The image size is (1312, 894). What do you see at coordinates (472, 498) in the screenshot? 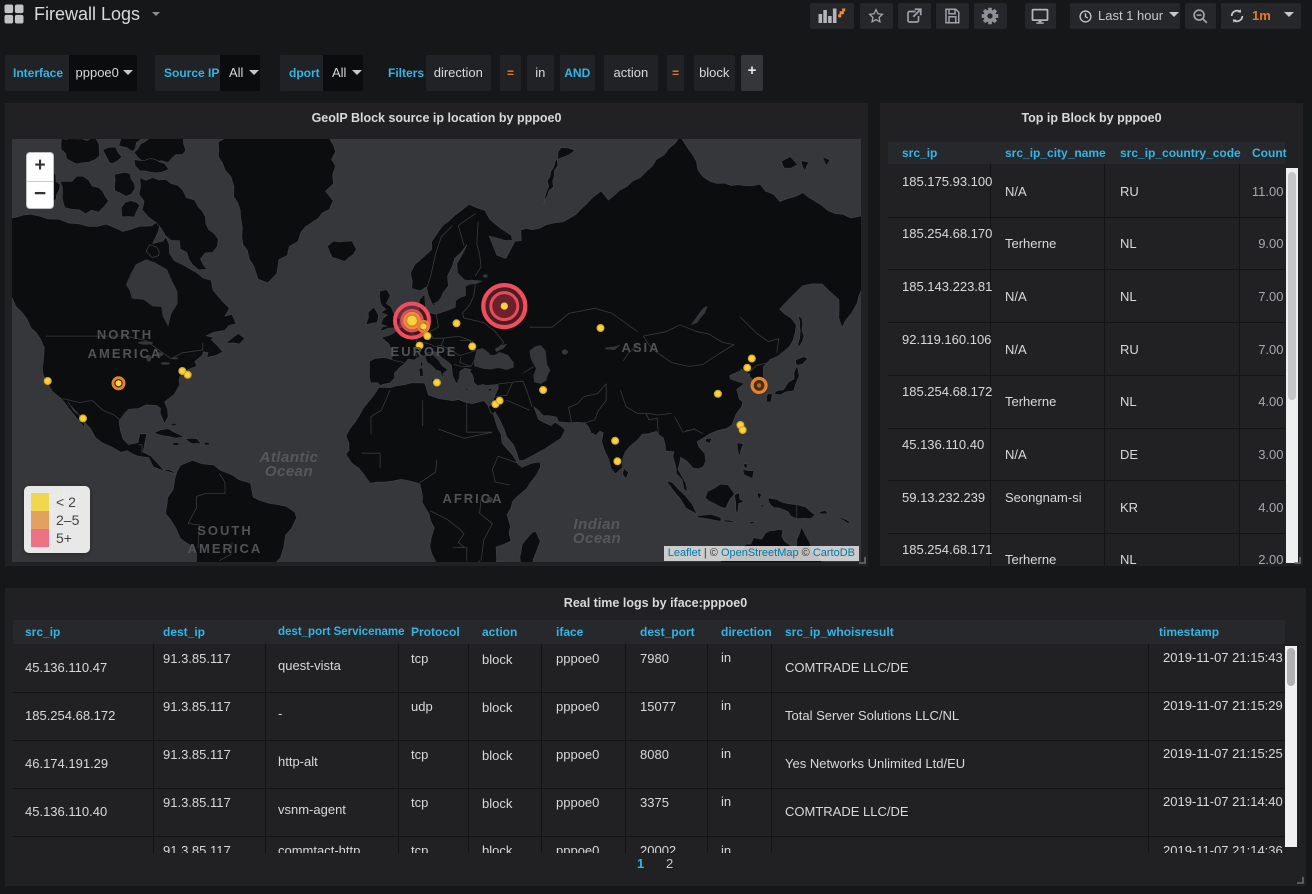
I see `svg-text: AFRICA` at bounding box center [472, 498].